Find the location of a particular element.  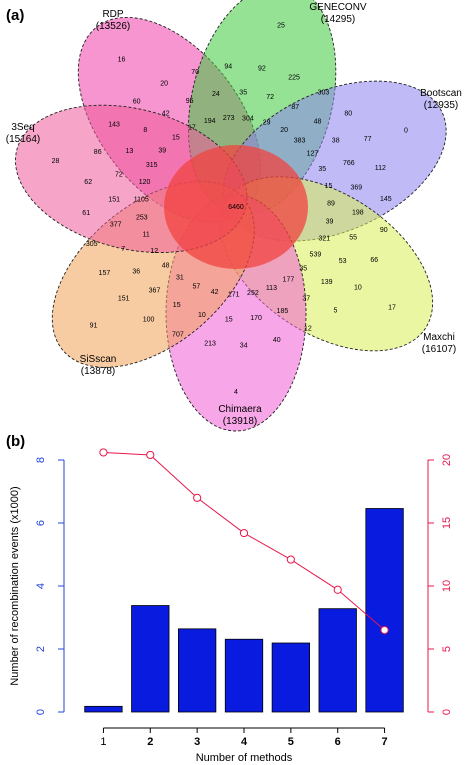

venn-region-value: 194 is located at coordinates (210, 121).